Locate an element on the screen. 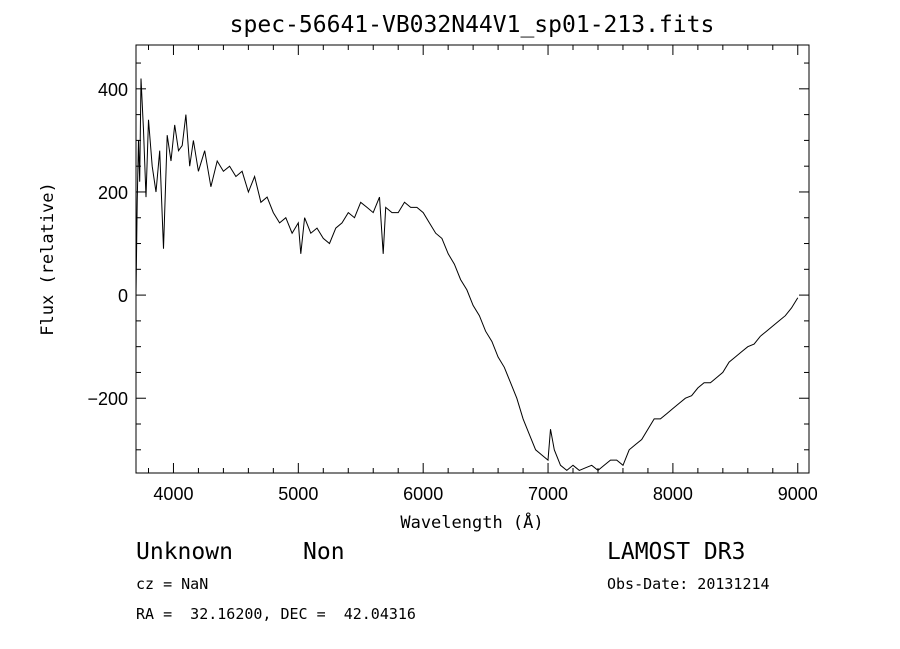 The width and height of the screenshot is (900, 649). x-tick-label: 9000 is located at coordinates (798, 494).